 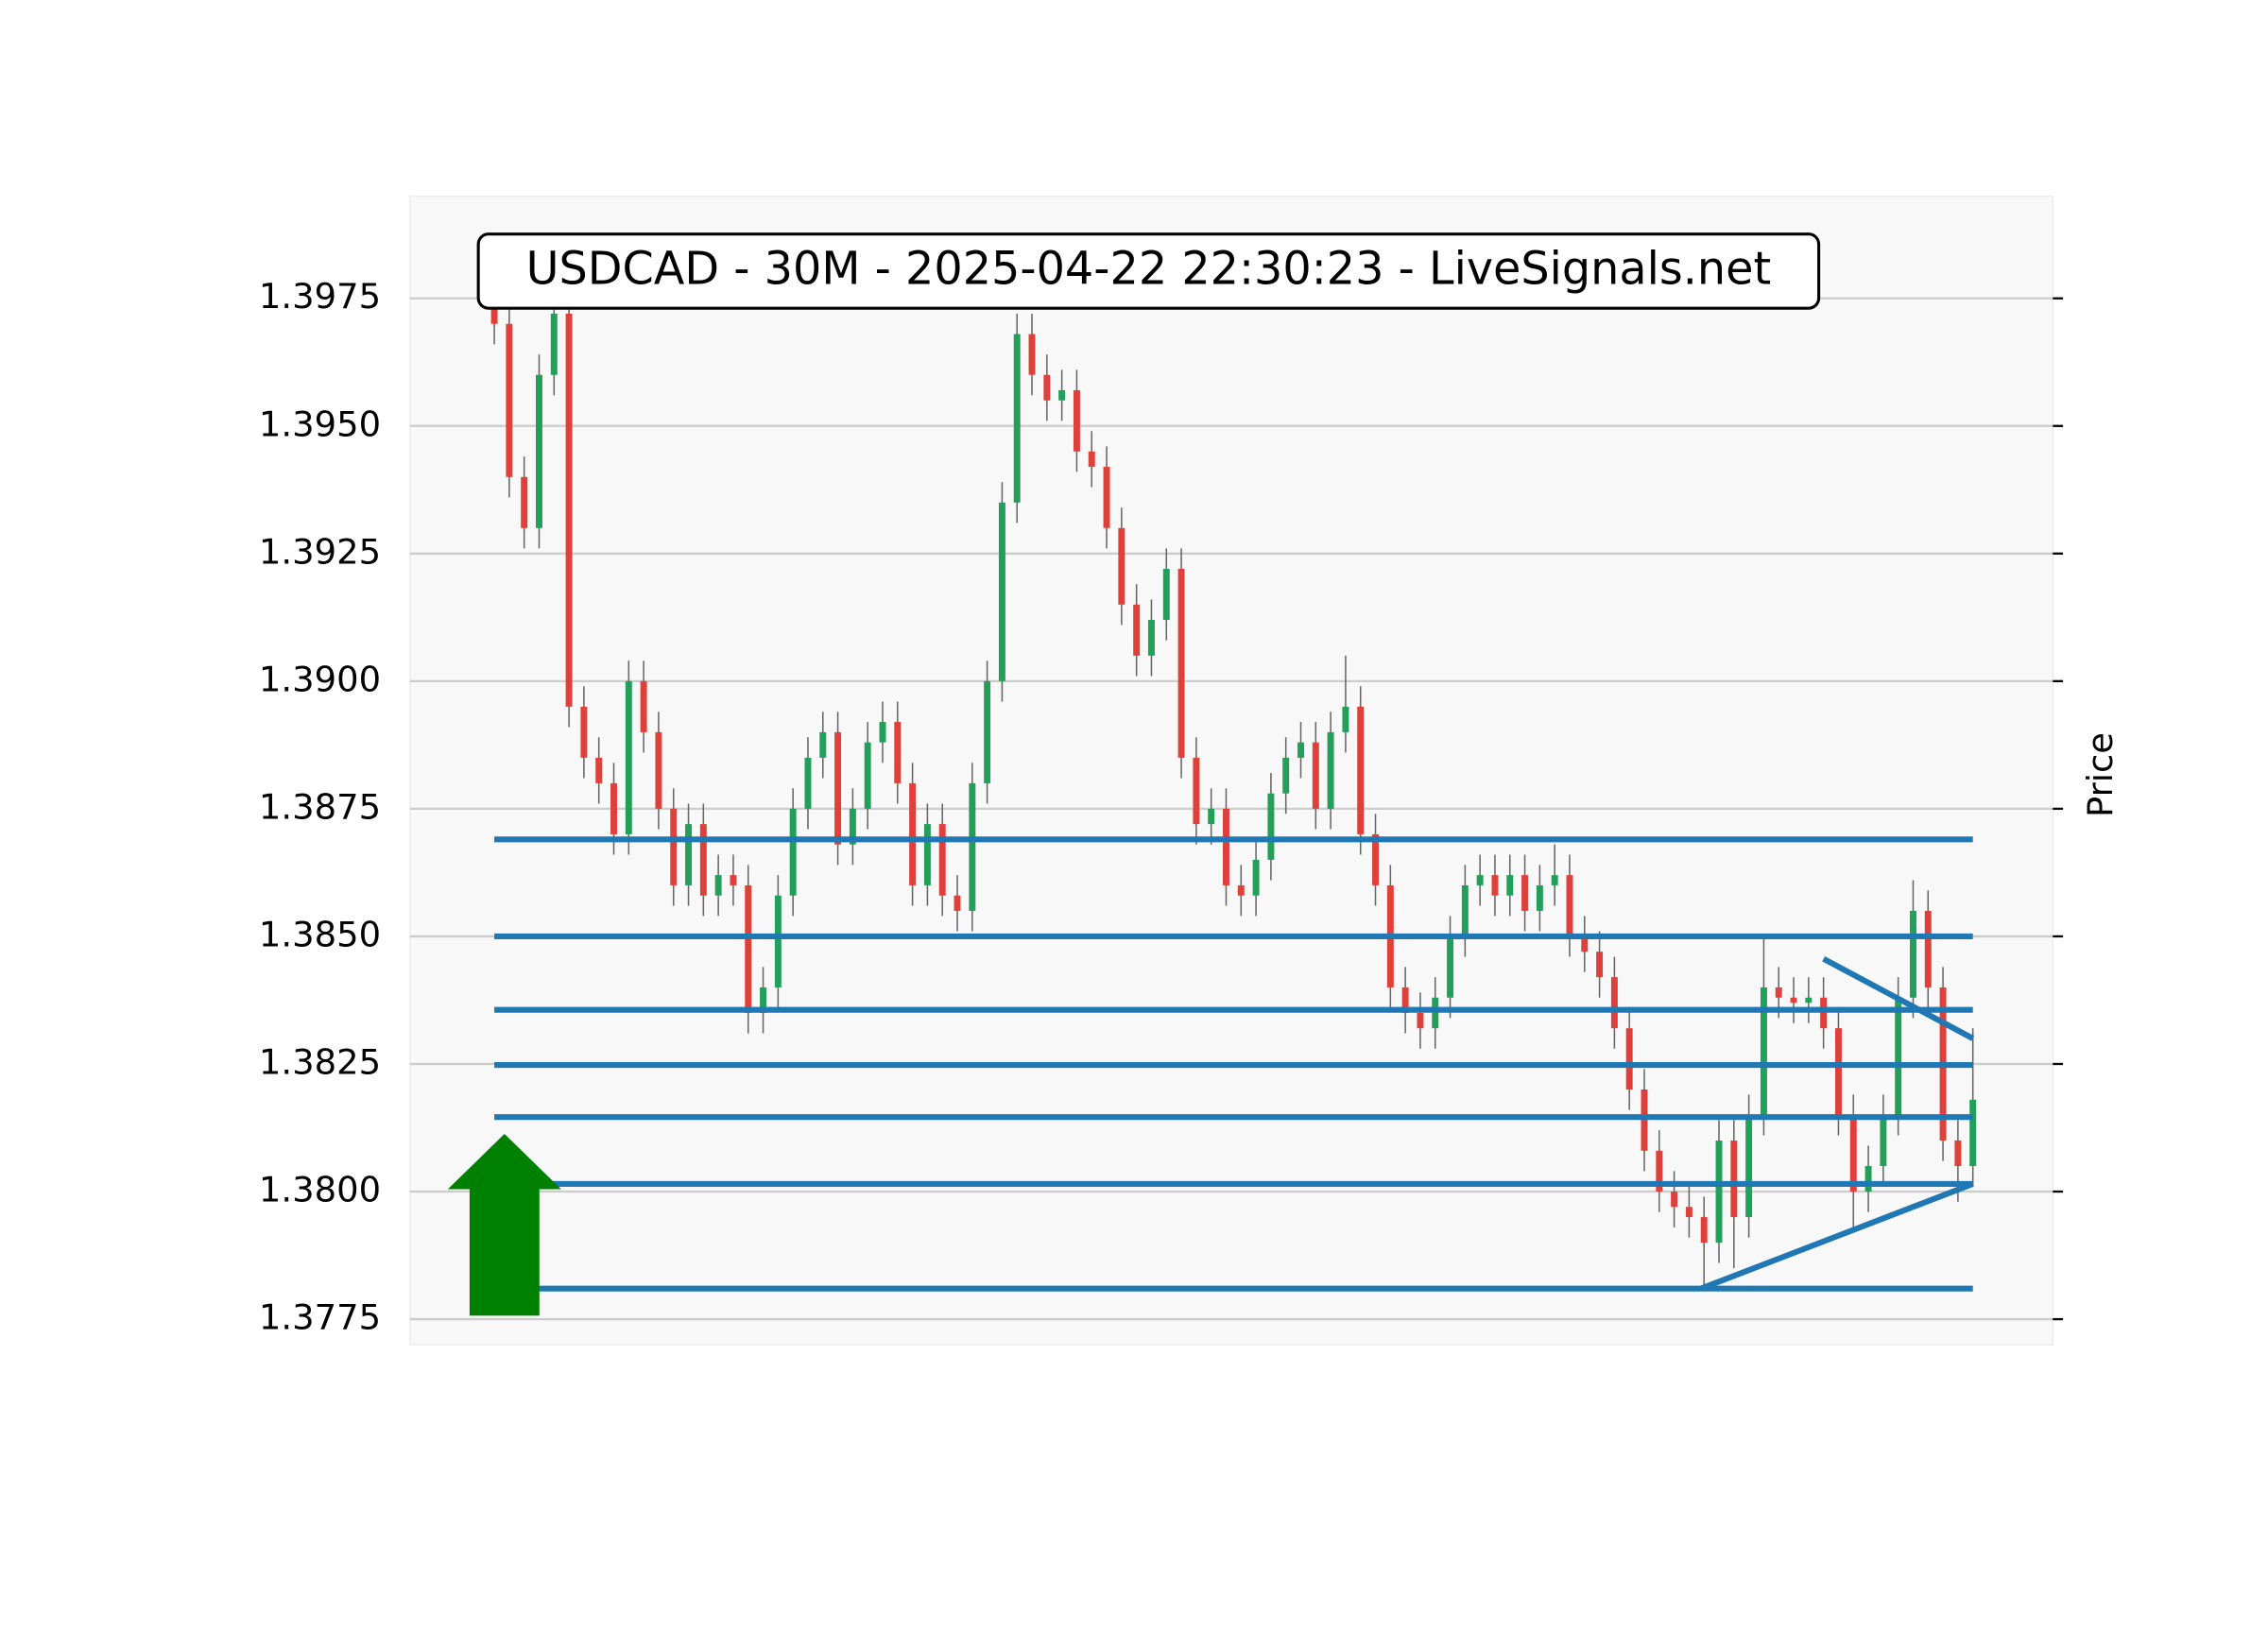 I want to click on title-box, so click(x=1148, y=271).